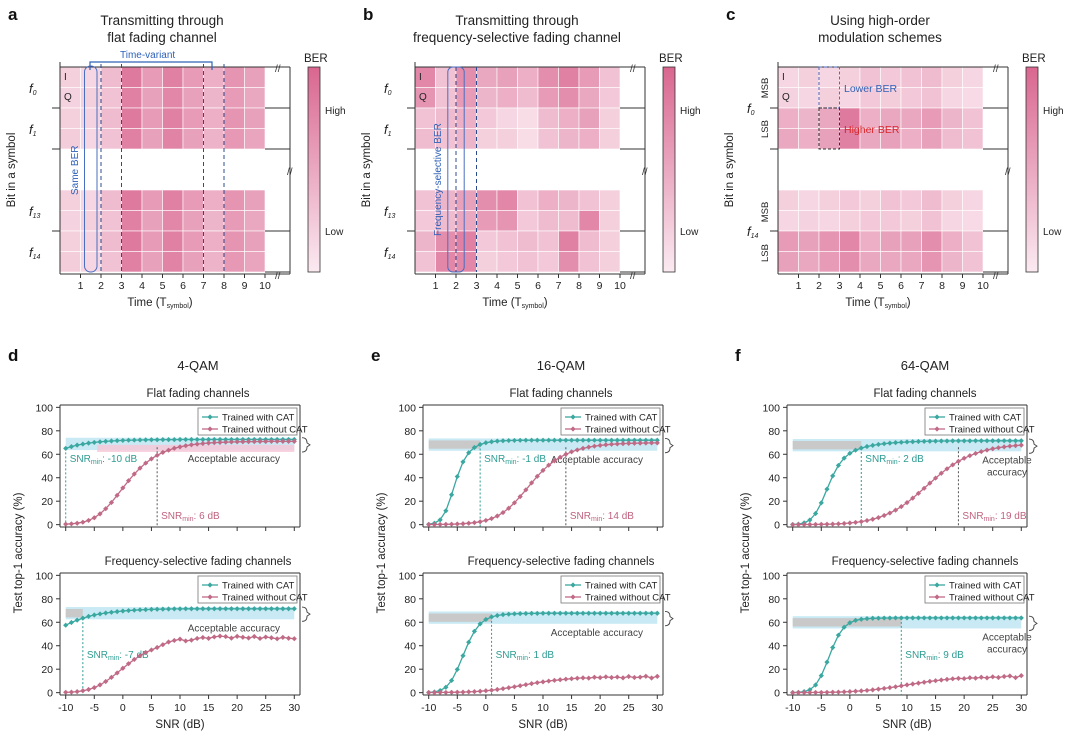 This screenshot has height=736, width=1080. Describe the element at coordinates (390, 212) in the screenshot. I see `row-frequency-label: f13` at that location.